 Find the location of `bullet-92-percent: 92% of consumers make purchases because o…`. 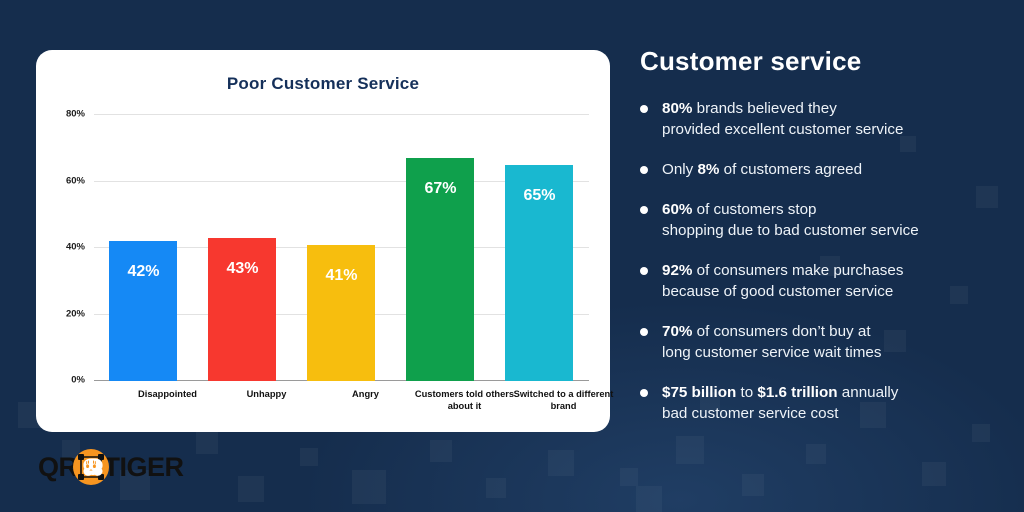

bullet-92-percent: 92% of consumers make purchases because o… is located at coordinates (826, 282).